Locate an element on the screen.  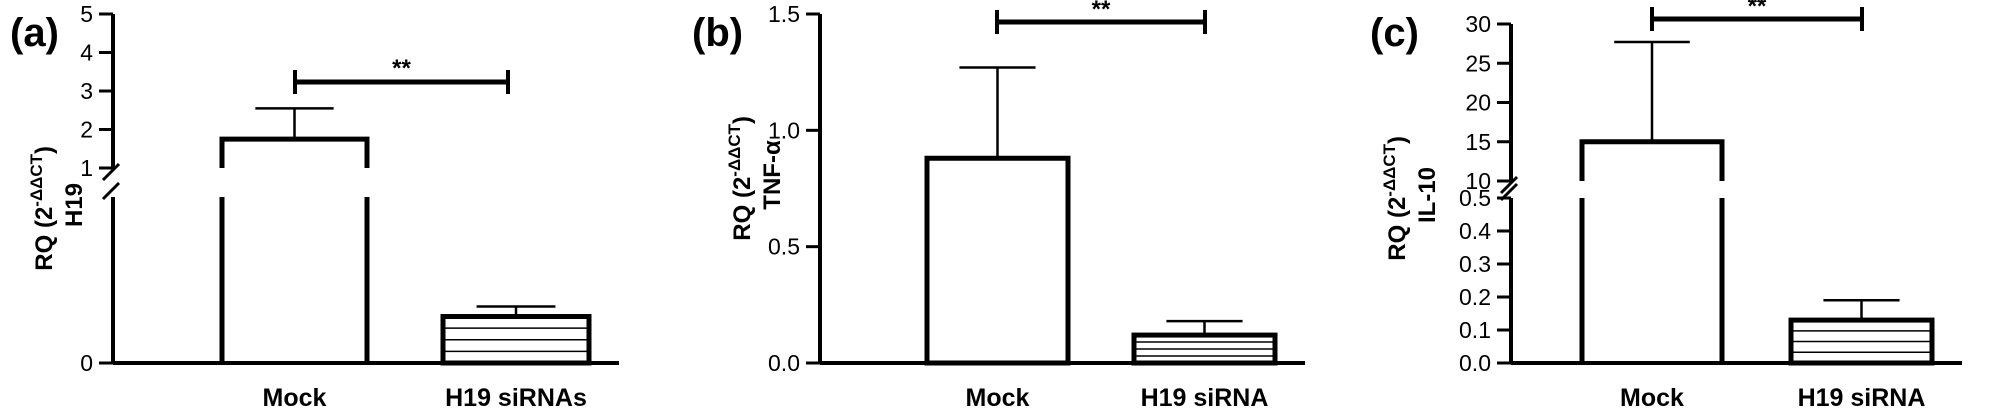
panel-a-y-axis-label: RQ (2-ΔΔCT) H19 is located at coordinates (57, 204).